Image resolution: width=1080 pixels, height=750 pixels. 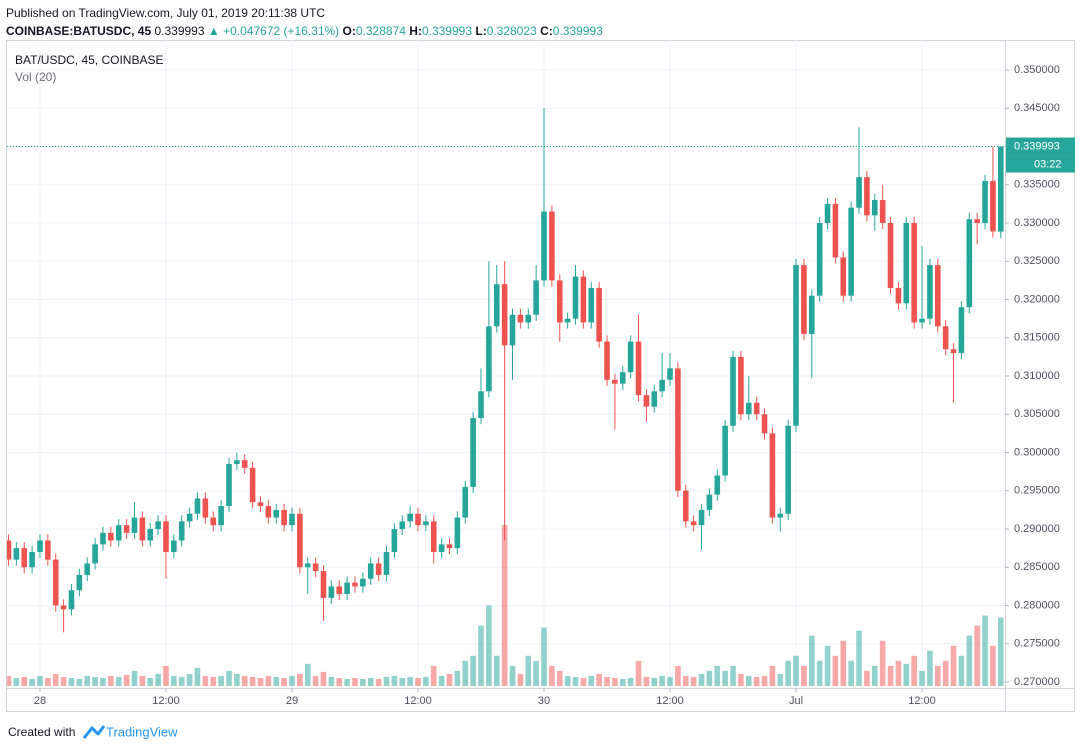 I want to click on y-tick-label: 0.270000, so click(x=1037, y=682).